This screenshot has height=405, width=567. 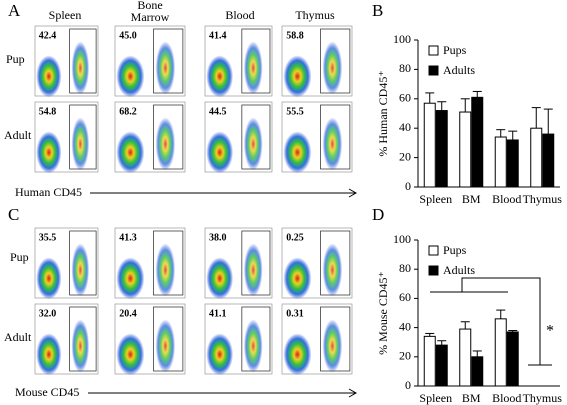 I want to click on panel-label: A, so click(x=14, y=10).